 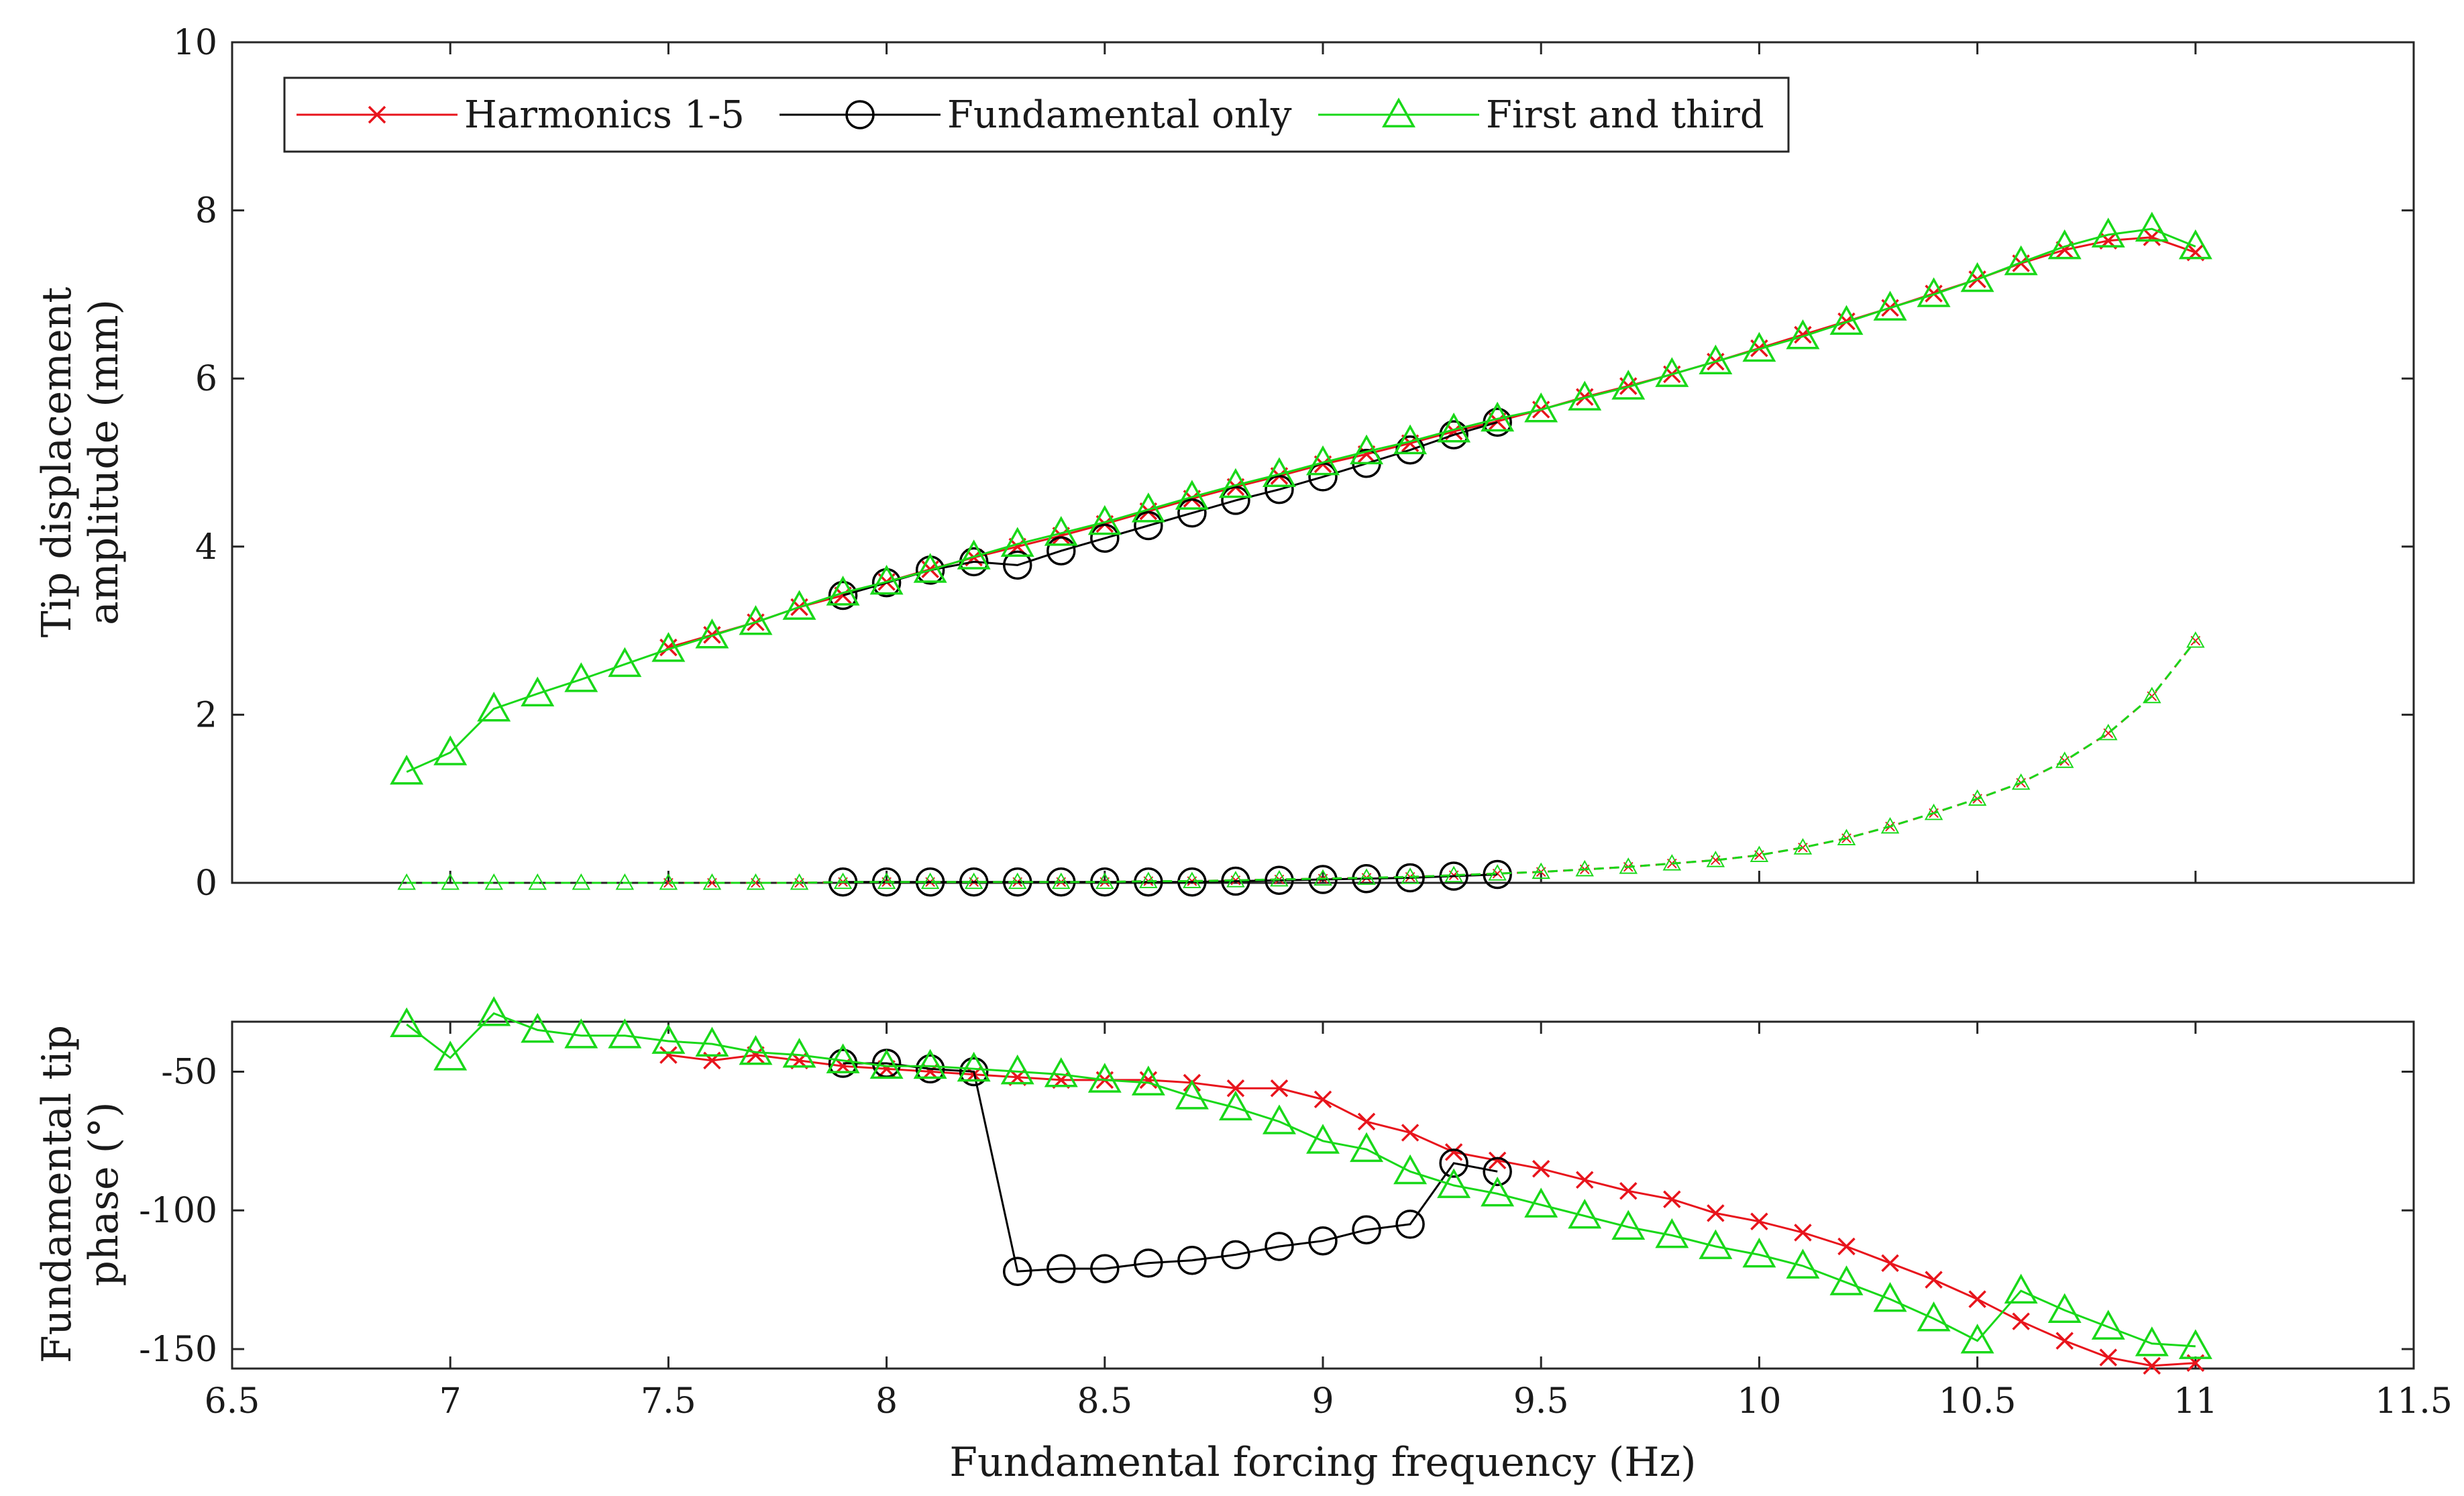 What do you see at coordinates (57, 1194) in the screenshot?
I see `phase-y-axis-label-line-1: Fundamental tip` at bounding box center [57, 1194].